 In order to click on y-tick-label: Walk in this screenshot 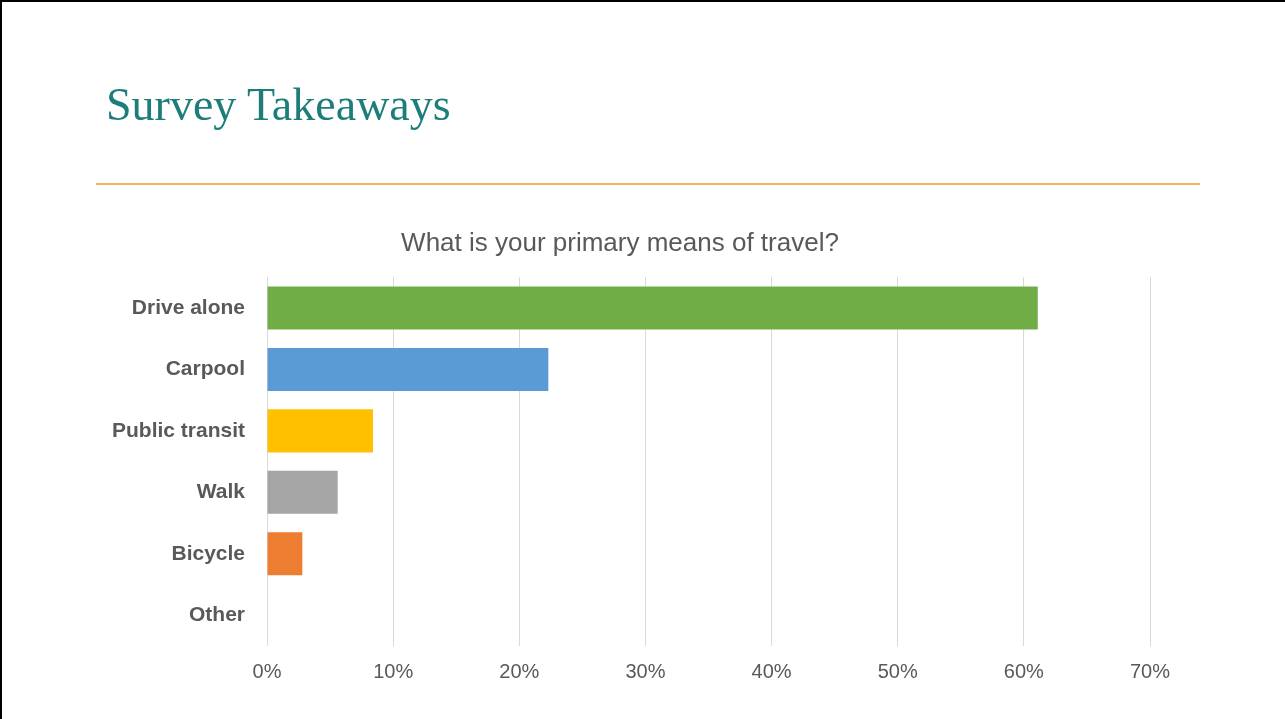, I will do `click(221, 491)`.